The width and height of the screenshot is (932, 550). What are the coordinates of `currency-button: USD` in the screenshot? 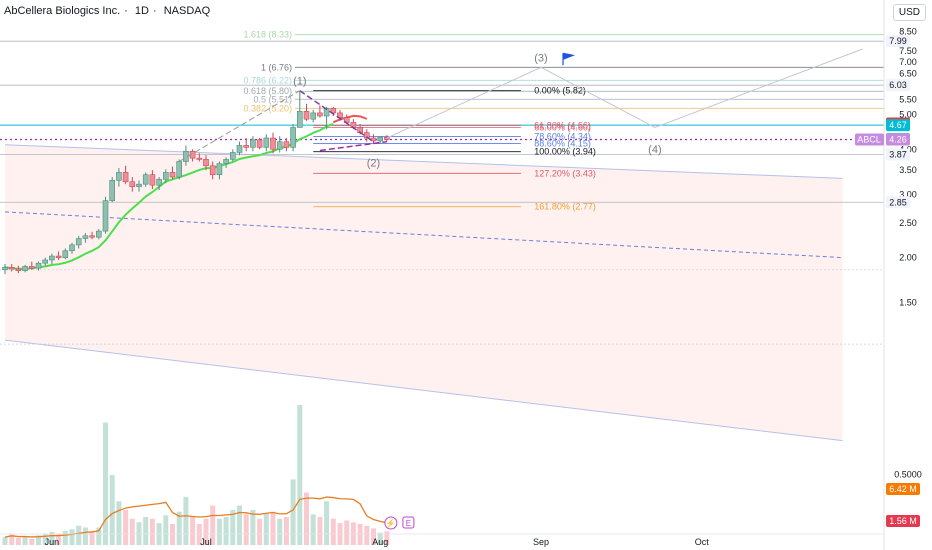 It's located at (909, 12).